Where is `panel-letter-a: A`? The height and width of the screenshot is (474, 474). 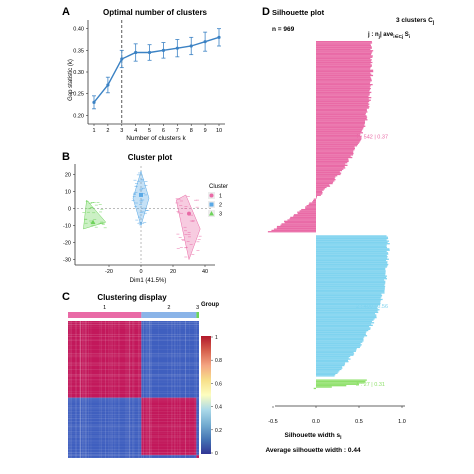
panel-letter-a: A is located at coordinates (66, 12).